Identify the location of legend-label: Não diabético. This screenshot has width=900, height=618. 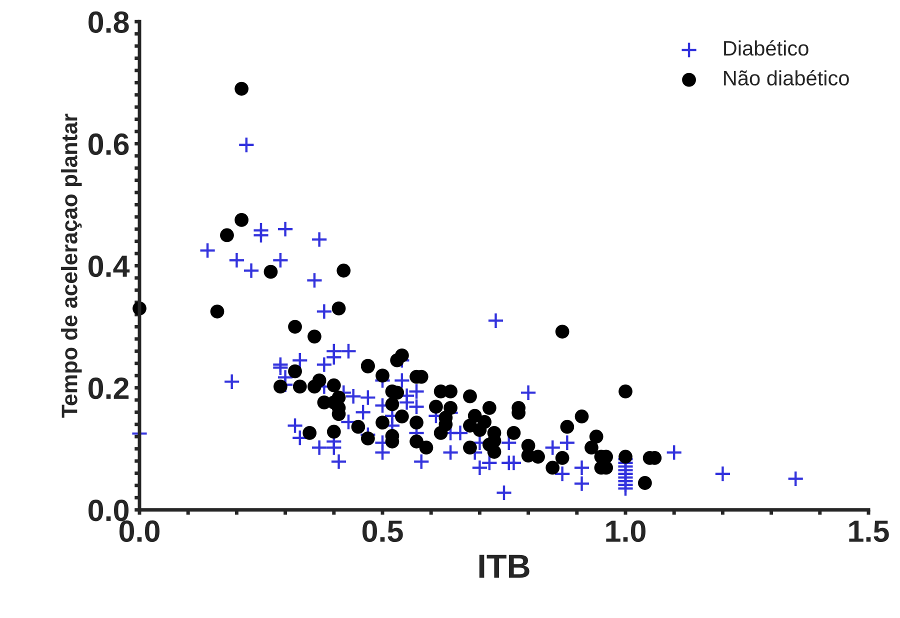
(786, 78).